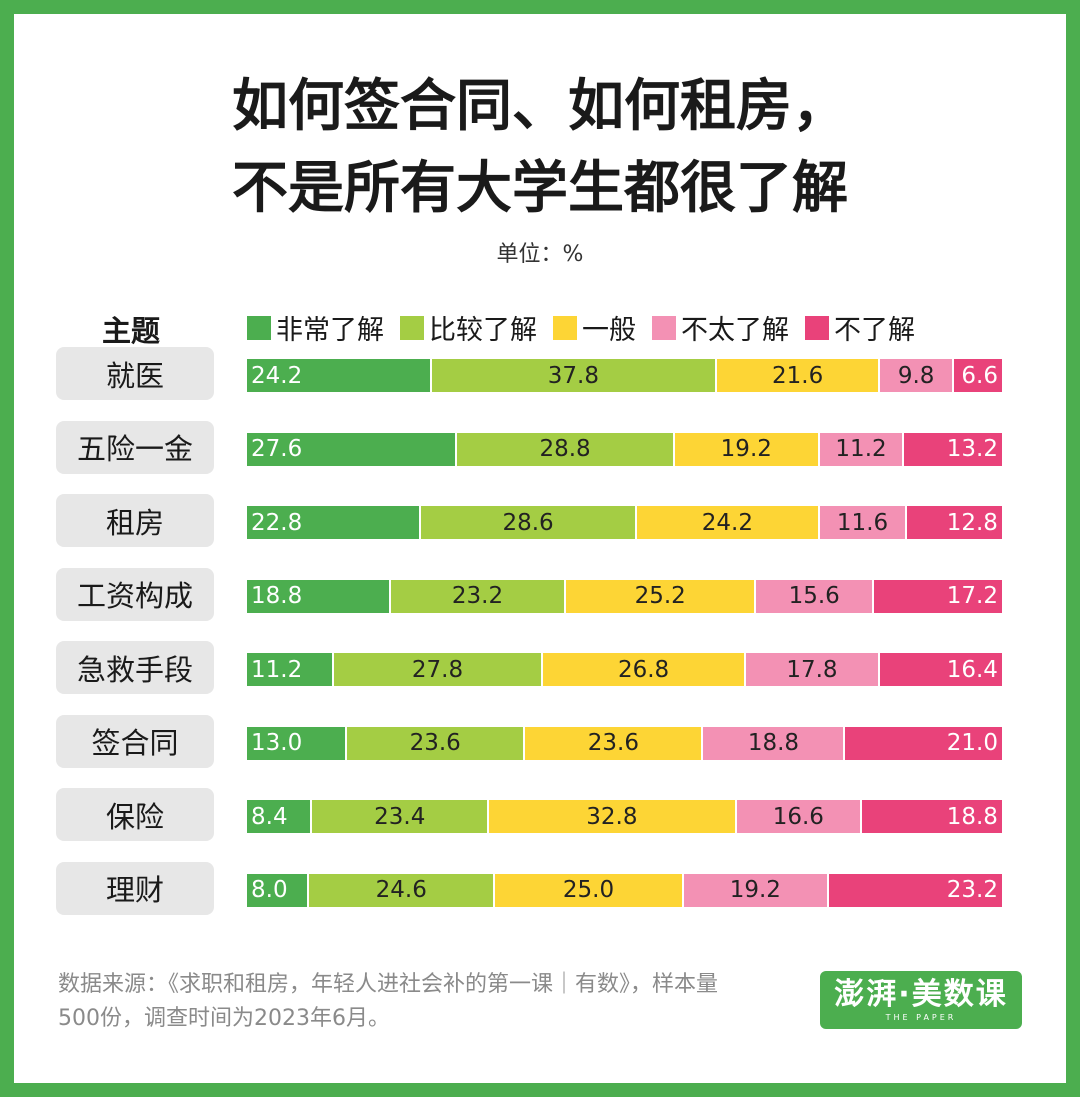  I want to click on legend-item-4: 不了解, so click(860, 327).